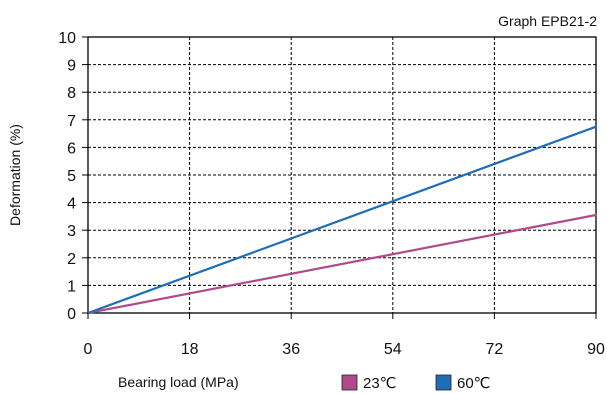 The width and height of the screenshot is (607, 394). What do you see at coordinates (393, 349) in the screenshot?
I see `x-tick-label: 54` at bounding box center [393, 349].